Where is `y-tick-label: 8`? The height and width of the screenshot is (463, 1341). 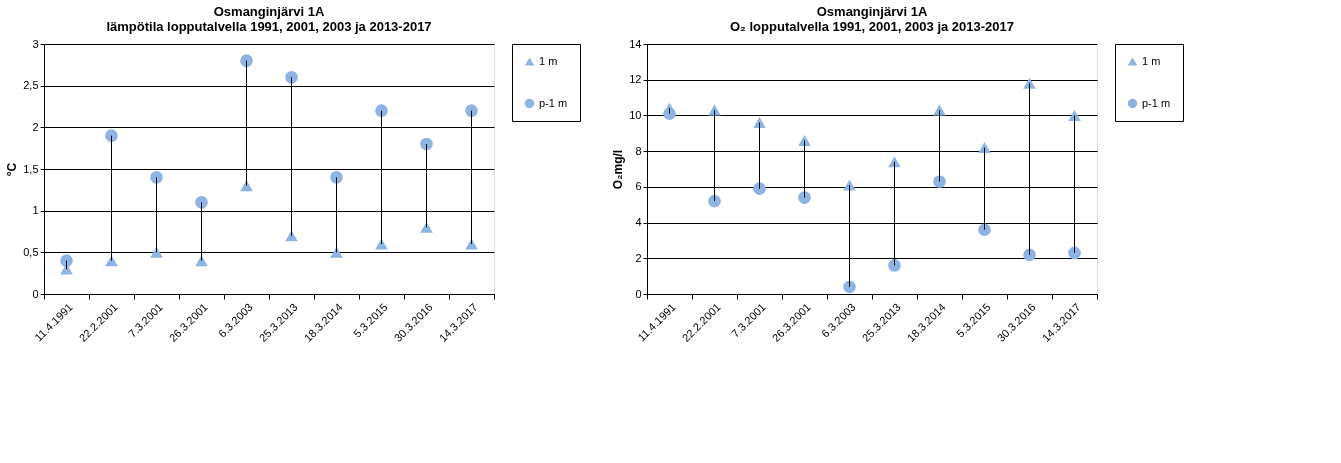
y-tick-label: 8 is located at coordinates (638, 150).